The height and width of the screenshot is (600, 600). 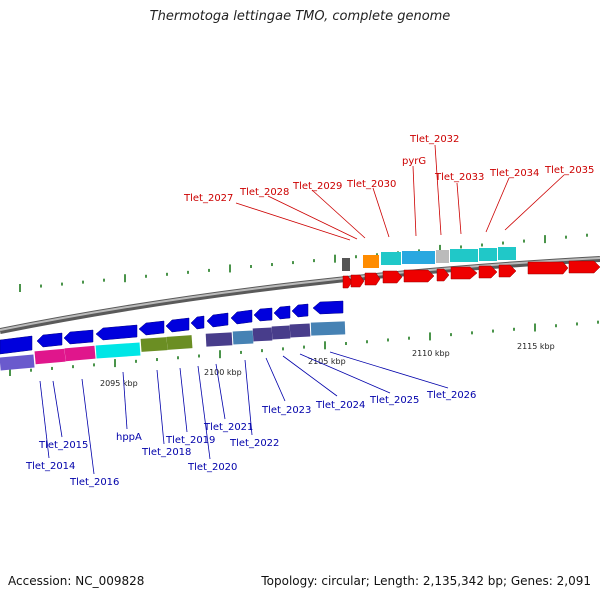 What do you see at coordinates (414, 161) in the screenshot?
I see `gene-label: pyrG` at bounding box center [414, 161].